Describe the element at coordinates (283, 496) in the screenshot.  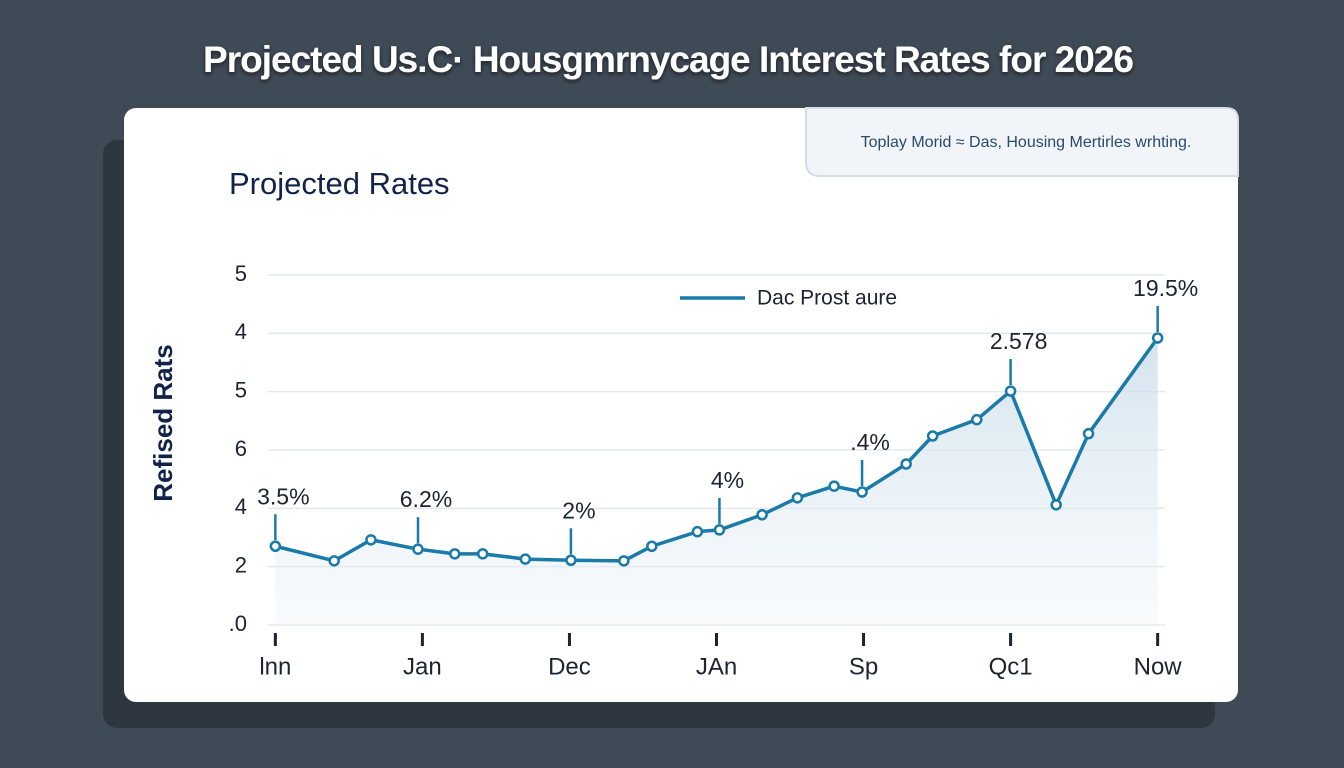
I see `annotation: 3.5%` at that location.